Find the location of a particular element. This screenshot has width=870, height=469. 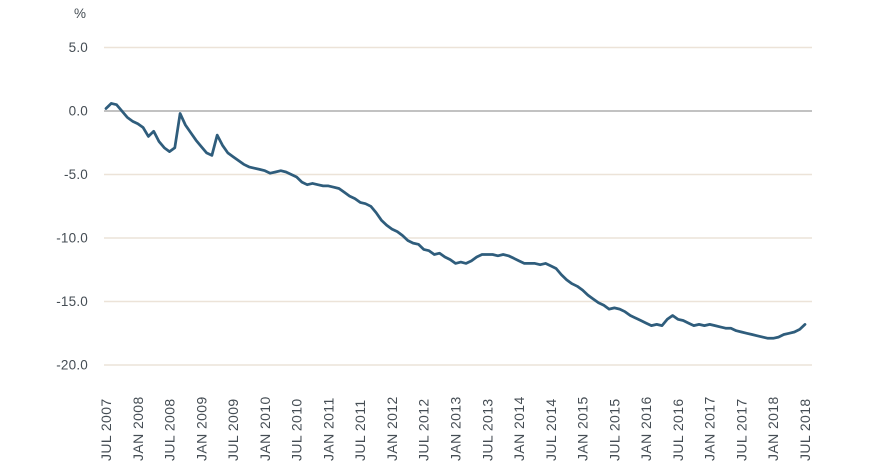

x-tick-label: JUL 2012 is located at coordinates (424, 429).